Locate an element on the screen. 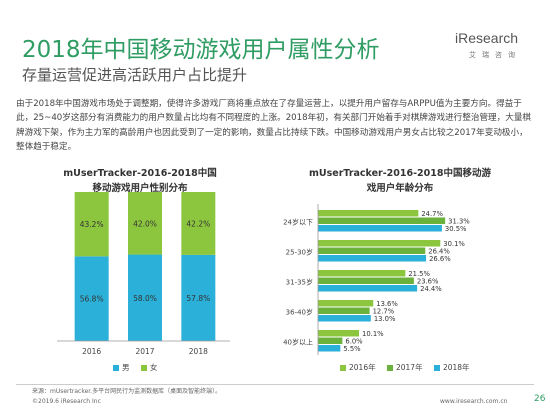 The image size is (550, 412). source-note: 来源：mUsertracker.多平台网民行为监测数据库（桌面及智能终端）。 is located at coordinates (127, 391).